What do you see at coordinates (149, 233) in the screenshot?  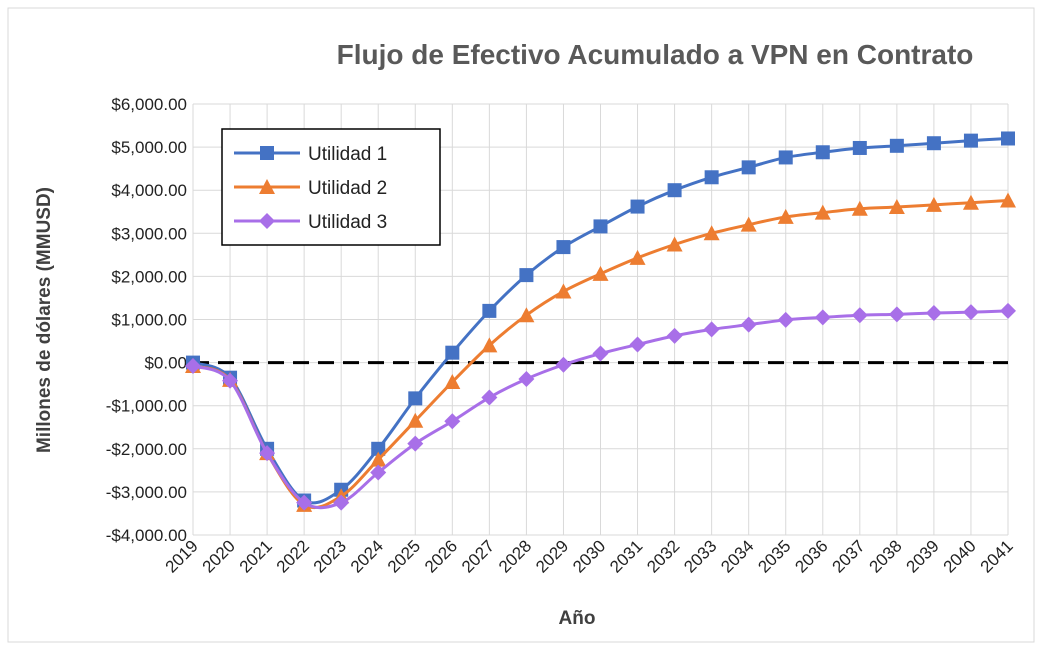 I see `y-tick-label: $3,000.00` at bounding box center [149, 233].